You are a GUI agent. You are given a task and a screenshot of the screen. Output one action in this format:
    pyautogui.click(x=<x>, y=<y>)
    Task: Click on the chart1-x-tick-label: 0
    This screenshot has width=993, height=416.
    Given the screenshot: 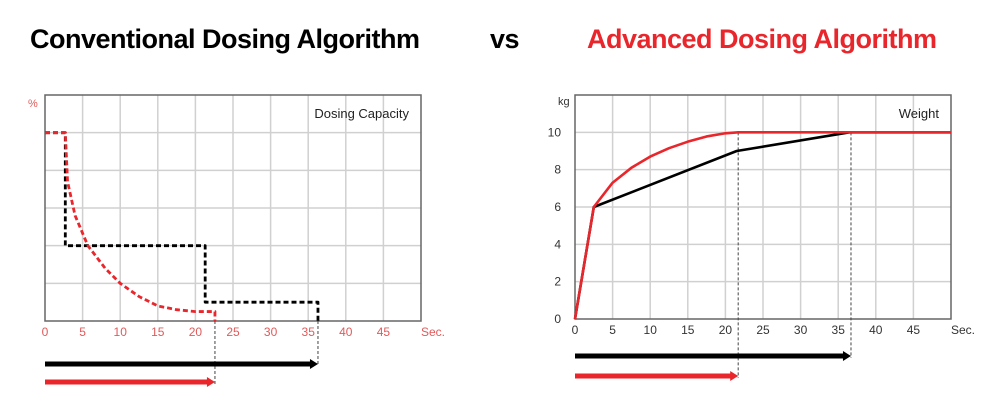 What is the action you would take?
    pyautogui.click(x=45, y=332)
    